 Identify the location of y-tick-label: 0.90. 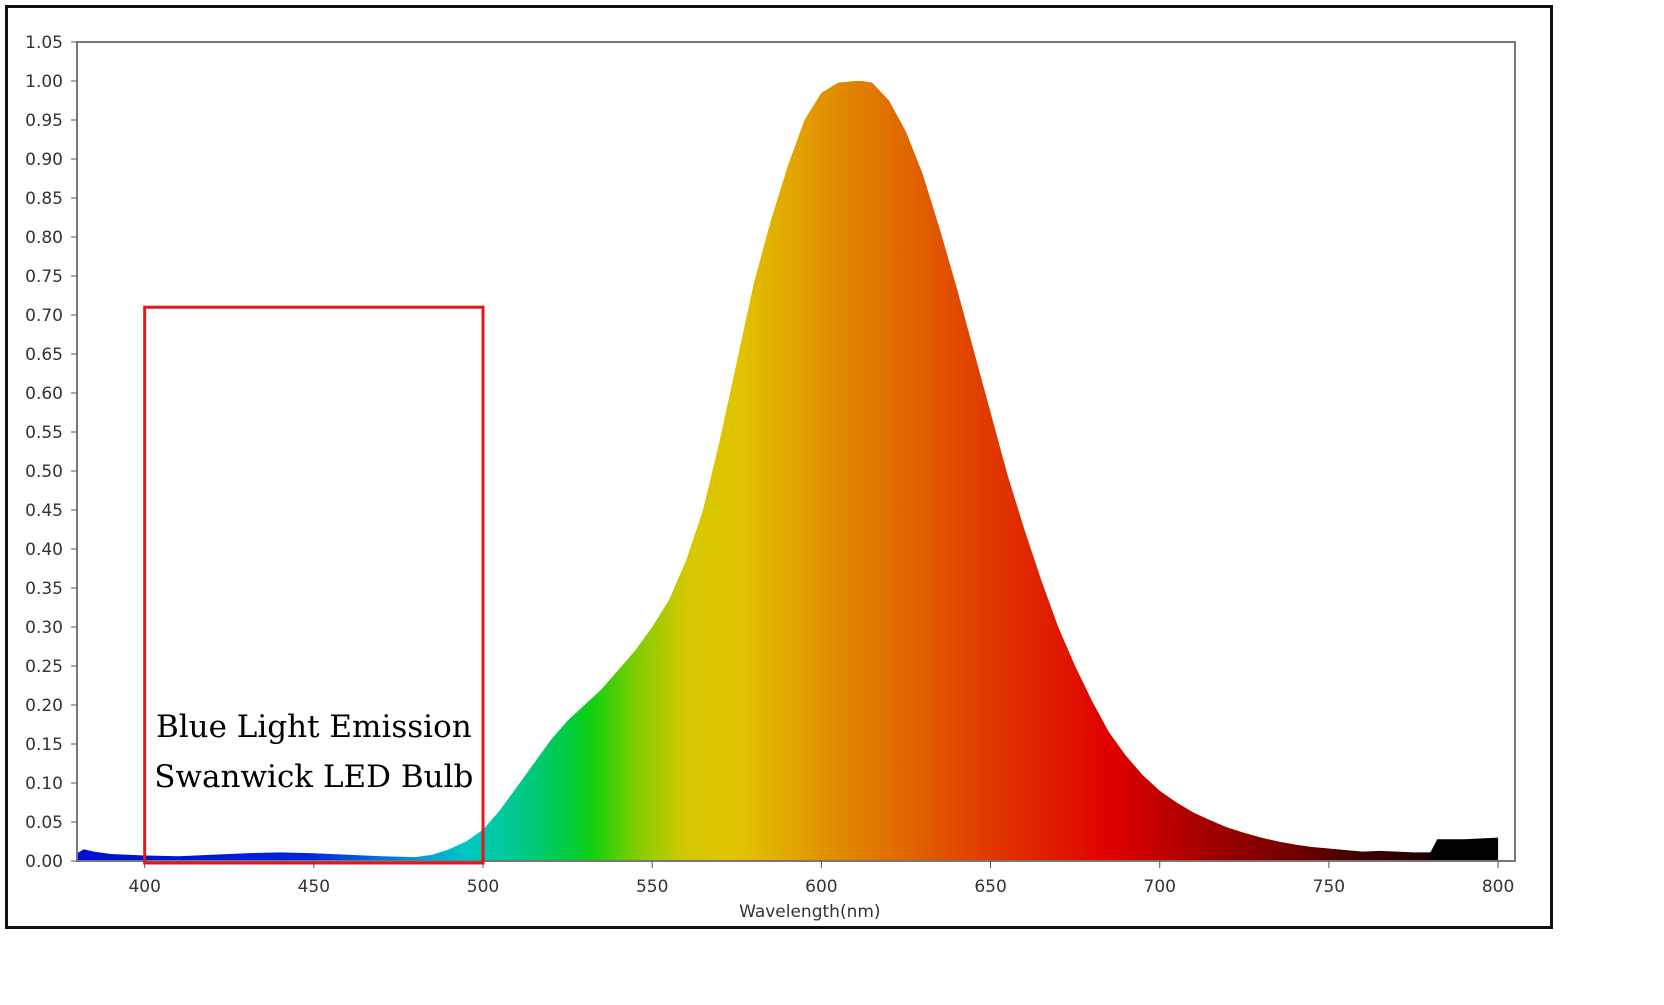
(44, 160).